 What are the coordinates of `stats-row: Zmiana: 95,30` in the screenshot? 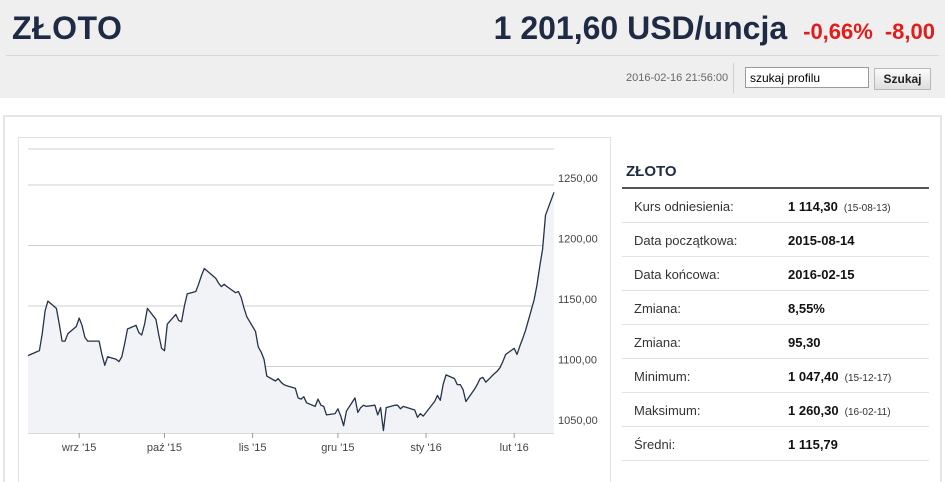 It's located at (775, 342).